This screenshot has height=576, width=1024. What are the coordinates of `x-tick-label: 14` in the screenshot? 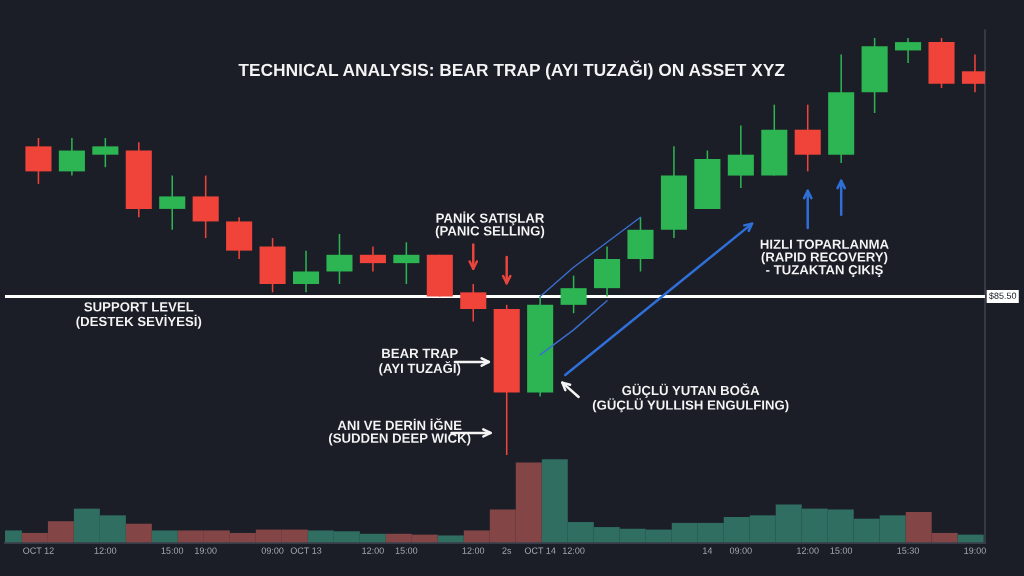 It's located at (708, 550).